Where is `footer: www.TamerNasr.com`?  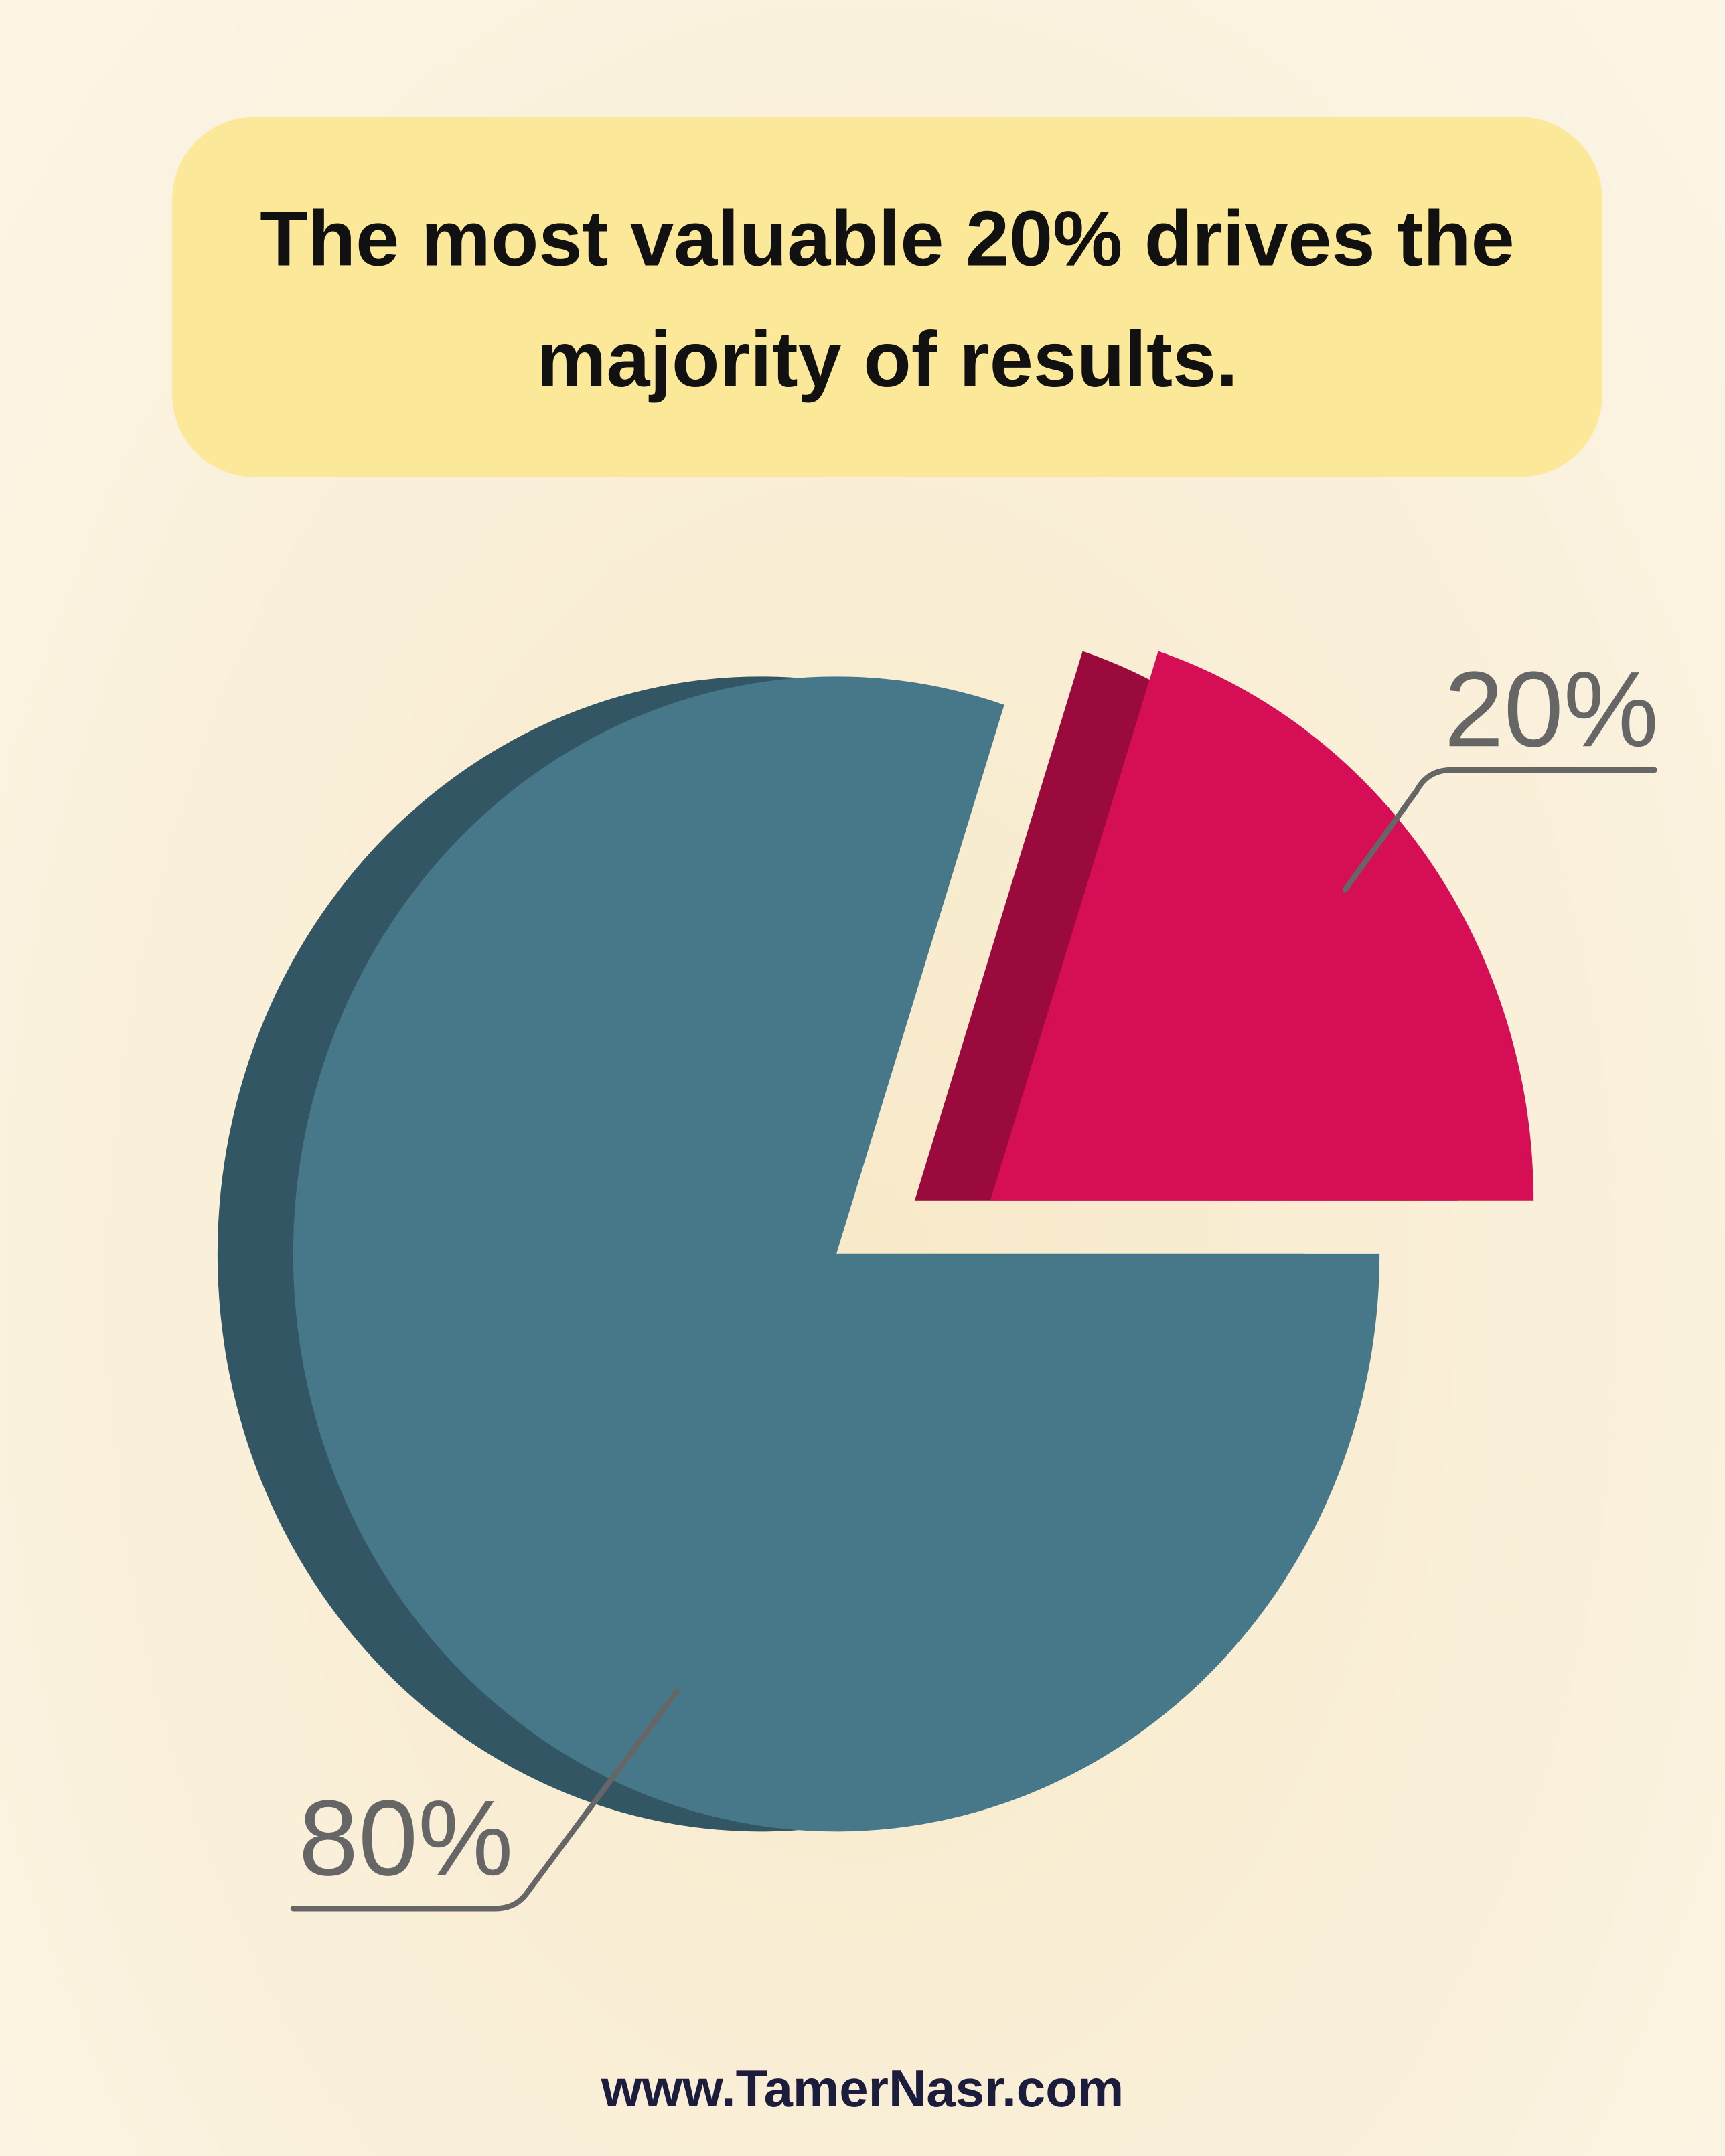
footer: www.TamerNasr.com is located at coordinates (862, 2088).